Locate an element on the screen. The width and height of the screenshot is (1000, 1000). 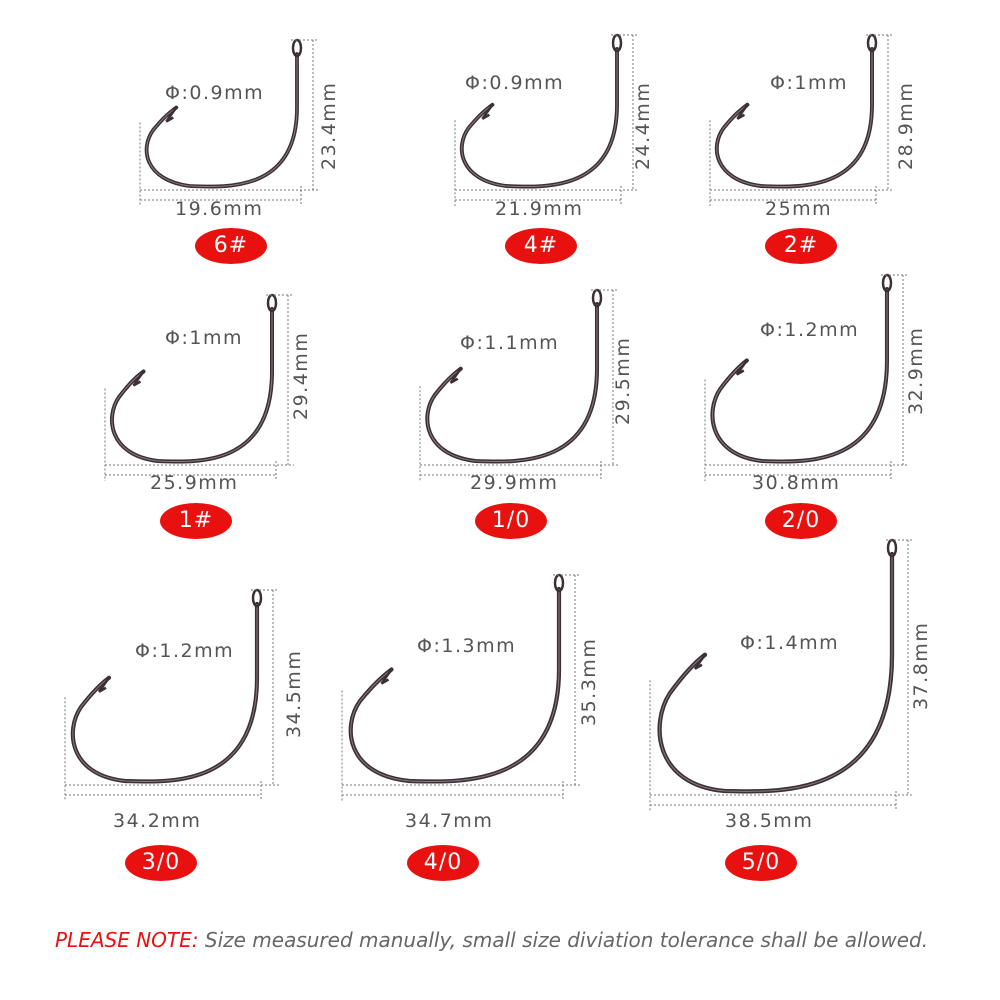
hook-height-label: 34.5mm is located at coordinates (294, 693).